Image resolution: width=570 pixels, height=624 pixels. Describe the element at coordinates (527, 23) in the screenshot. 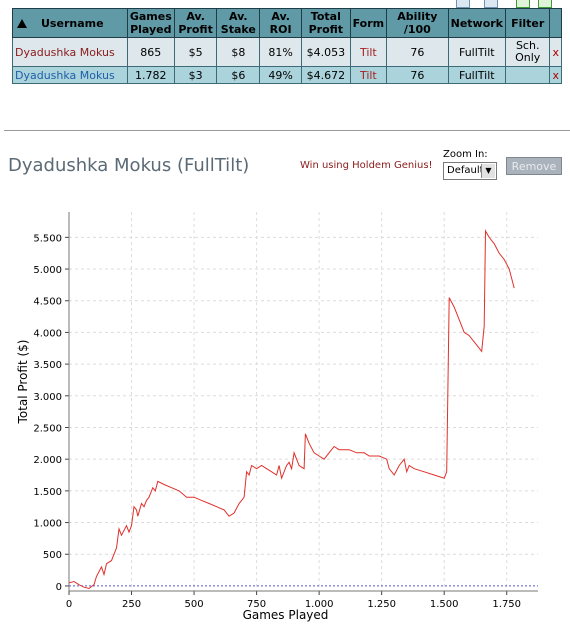

I see `filter-header: Filter` at that location.